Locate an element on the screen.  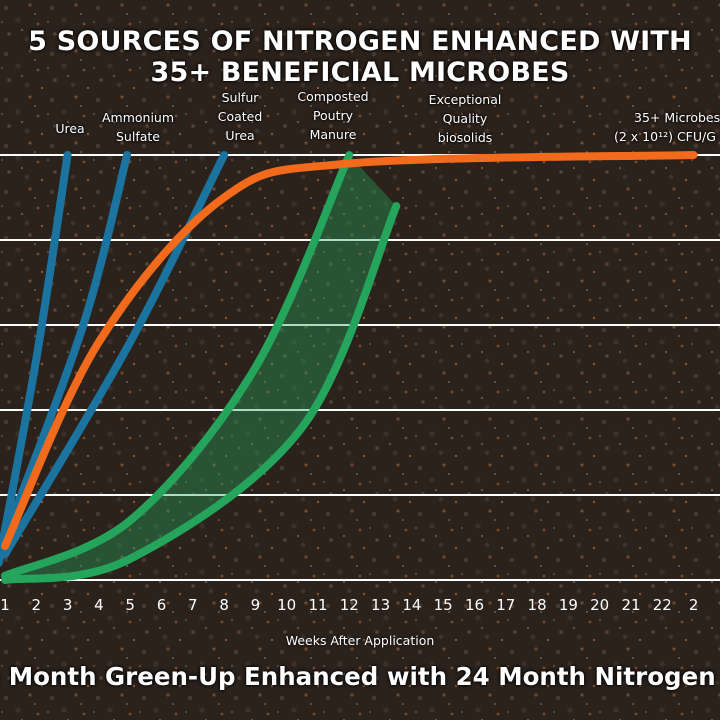
label-ammonium-line-1: Ammonium is located at coordinates (138, 117).